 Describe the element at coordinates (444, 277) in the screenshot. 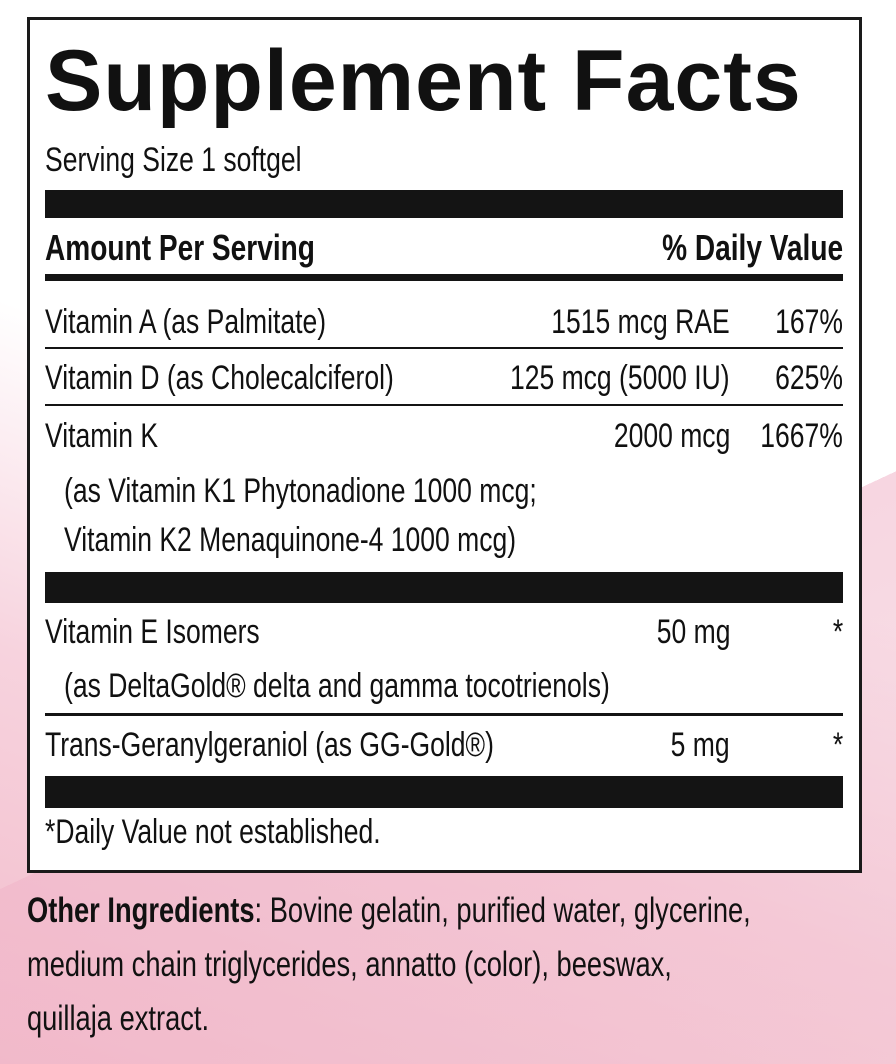

I see `divider-thick` at that location.